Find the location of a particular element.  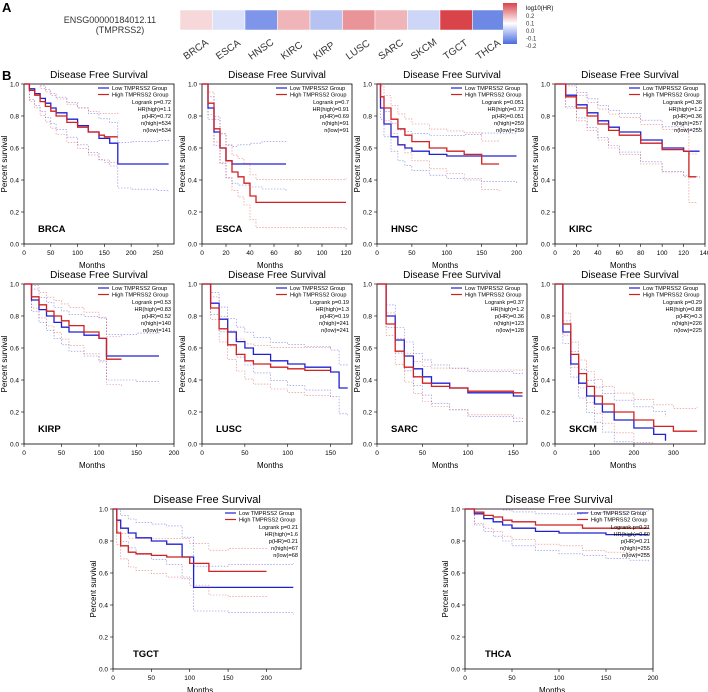

heatmap-cell-kirp is located at coordinates (326, 20).